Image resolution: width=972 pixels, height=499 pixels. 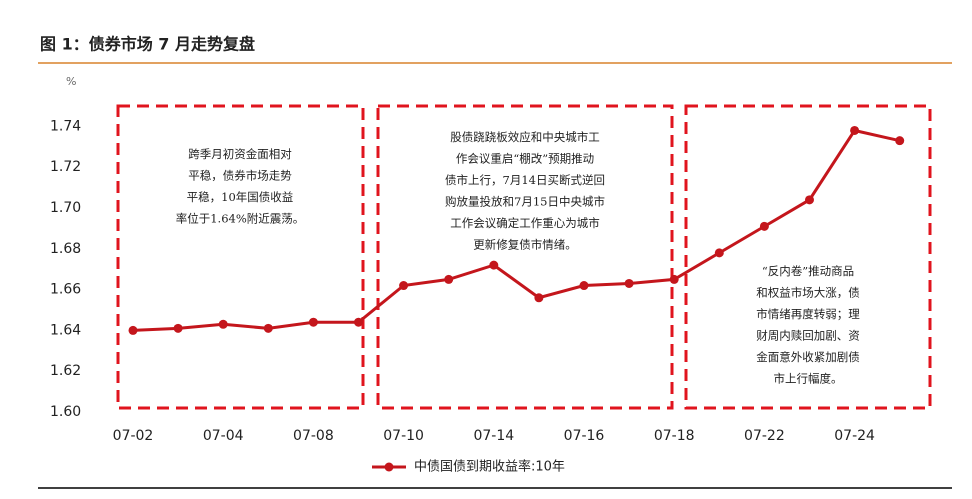 What do you see at coordinates (808, 271) in the screenshot?
I see `annotation-text: “反内卷”推动商品` at bounding box center [808, 271].